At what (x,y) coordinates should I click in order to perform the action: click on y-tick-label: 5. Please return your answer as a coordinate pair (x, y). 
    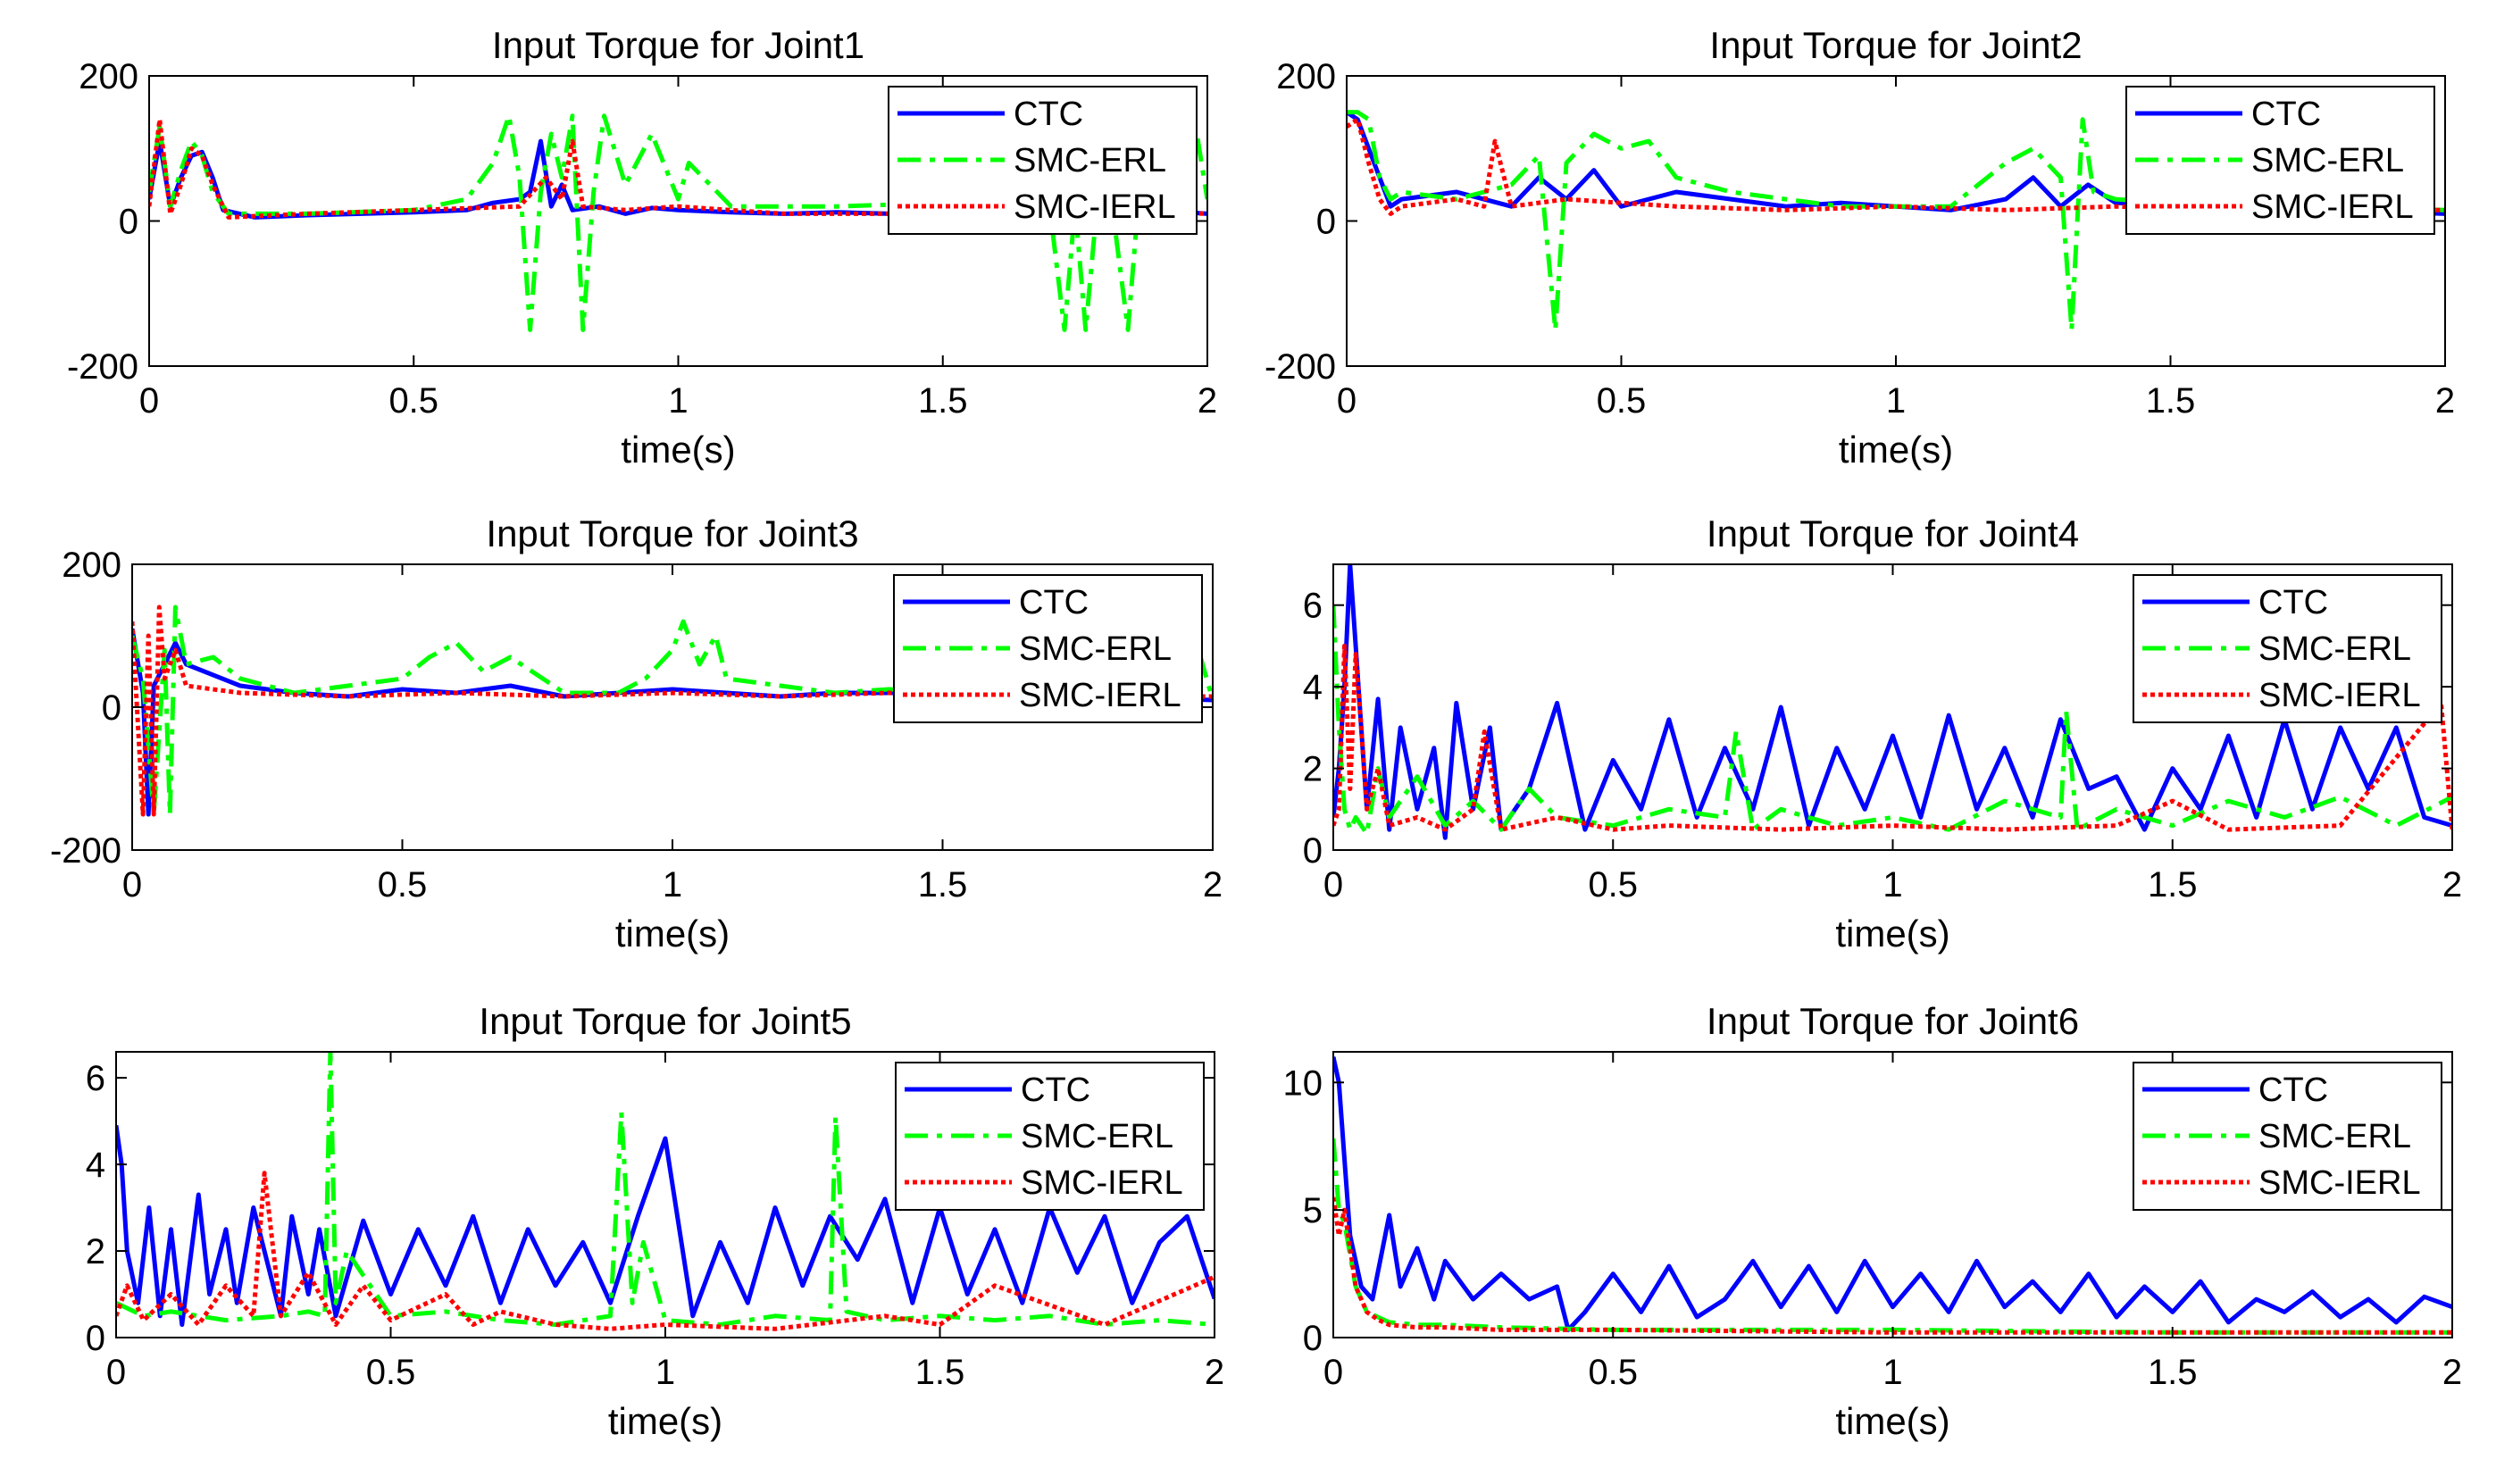
    Looking at the image, I should click on (1313, 1210).